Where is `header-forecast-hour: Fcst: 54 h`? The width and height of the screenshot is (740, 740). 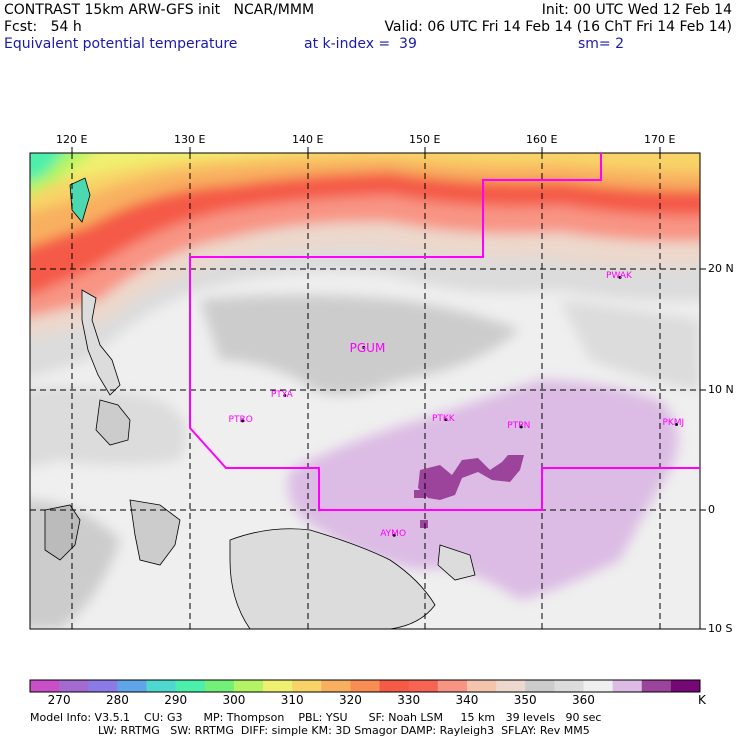
header-forecast-hour: Fcst: 54 h is located at coordinates (43, 27).